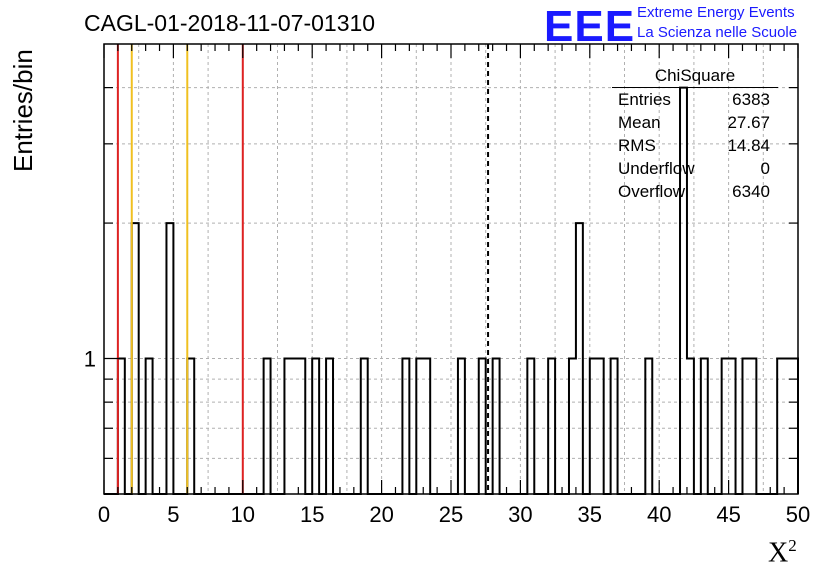 This screenshot has width=836, height=572. Describe the element at coordinates (637, 145) in the screenshot. I see `stats-label: RMS` at that location.